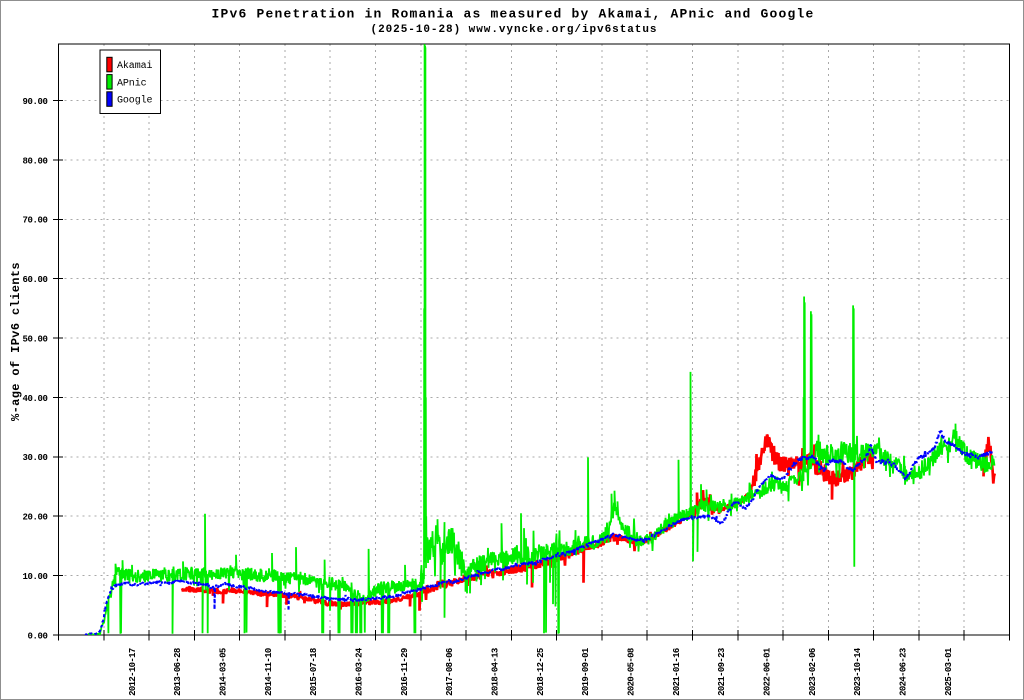  I want to click on svg-text: 2016-03-24, so click(360, 671).